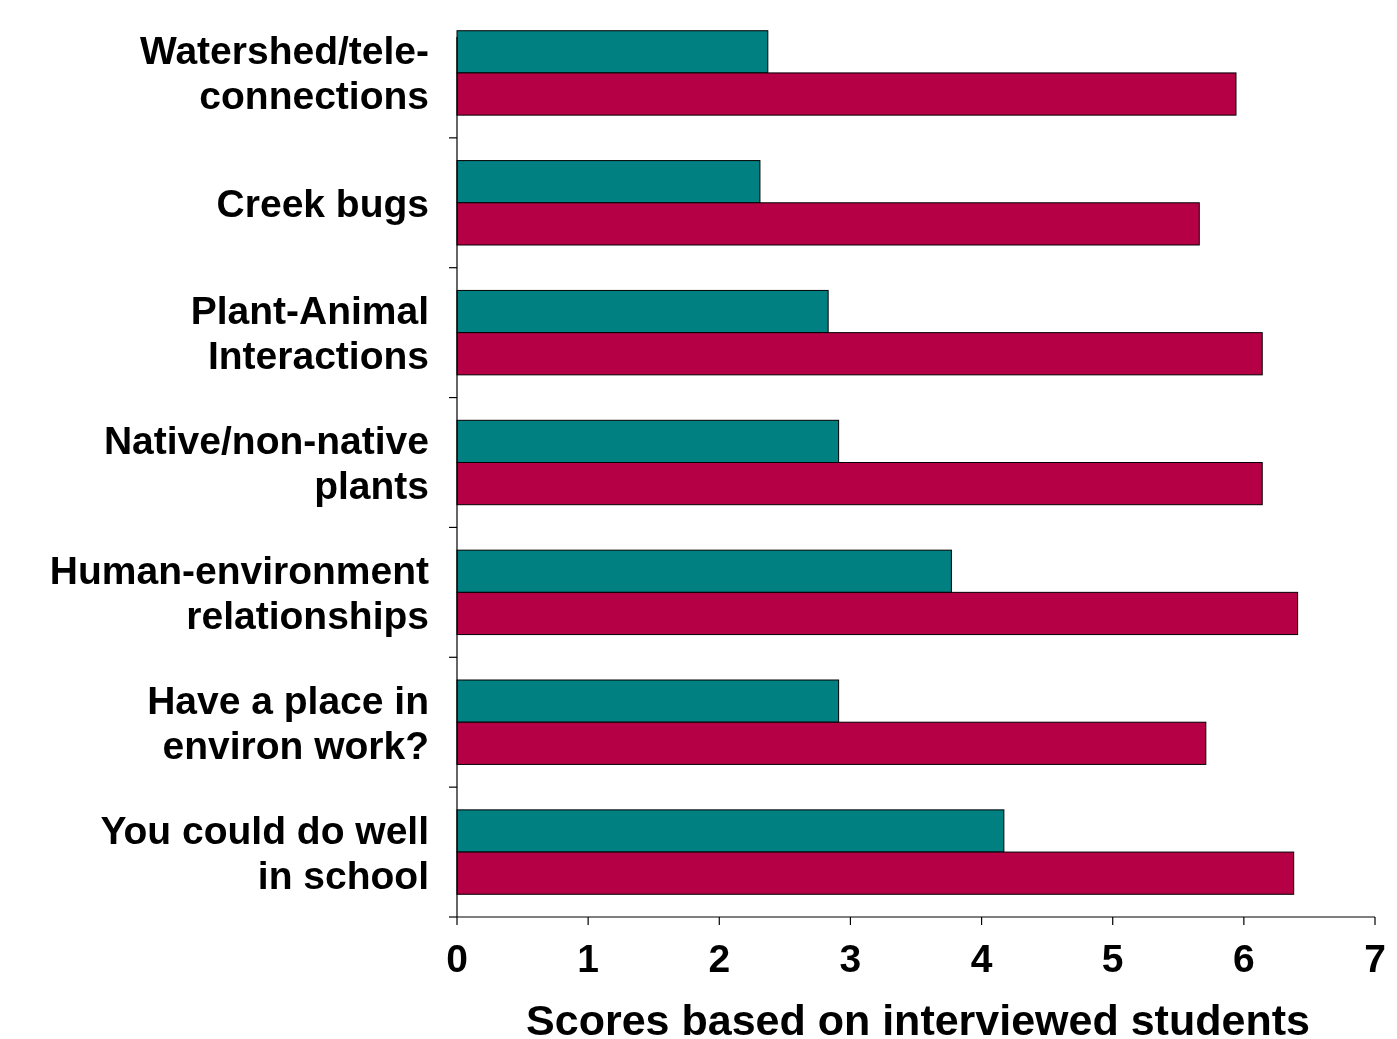 The image size is (1397, 1039). Describe the element at coordinates (1112, 958) in the screenshot. I see `x-tick-label: 5` at that location.